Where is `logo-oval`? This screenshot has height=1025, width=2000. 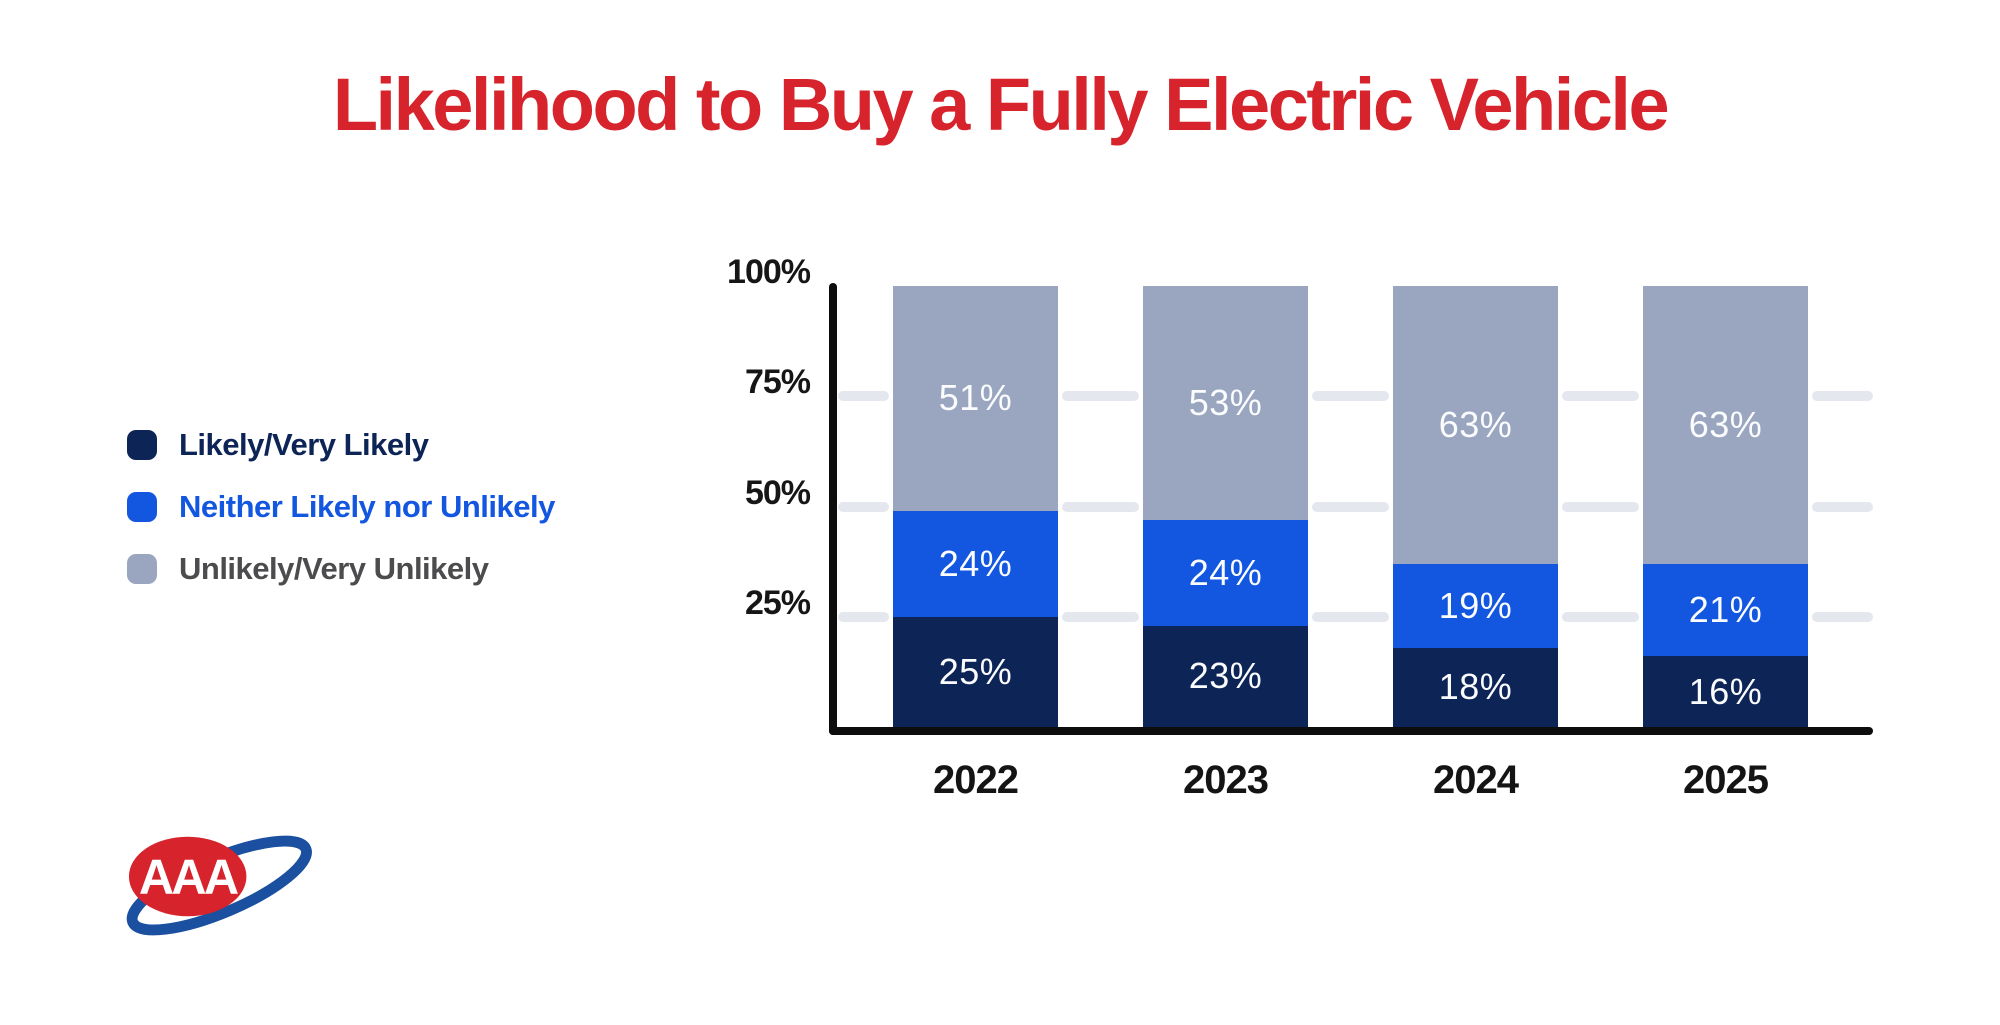
logo-oval is located at coordinates (187, 876).